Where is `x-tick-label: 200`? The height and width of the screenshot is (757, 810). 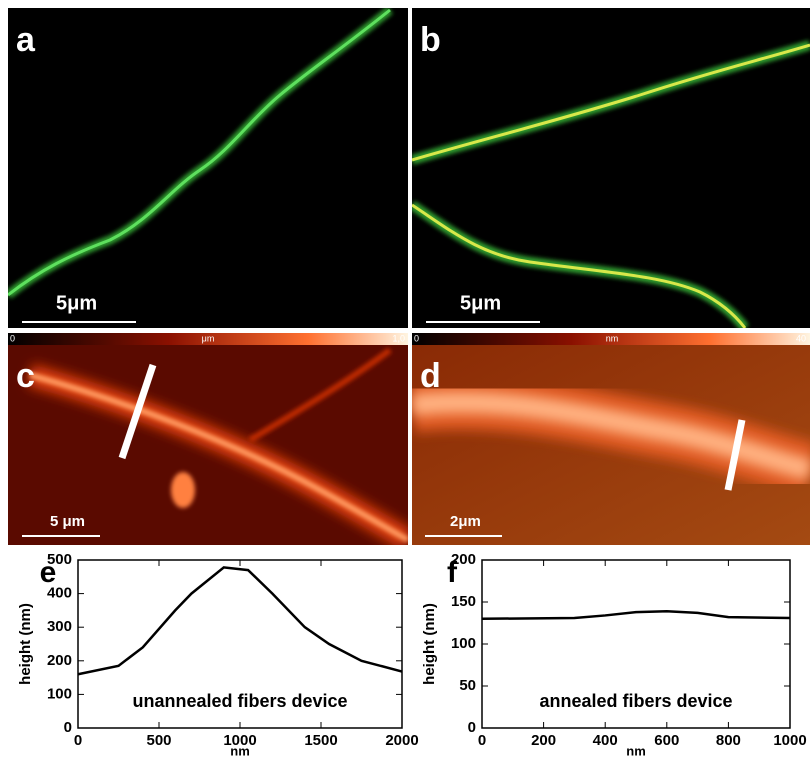 x-tick-label: 200 is located at coordinates (543, 740).